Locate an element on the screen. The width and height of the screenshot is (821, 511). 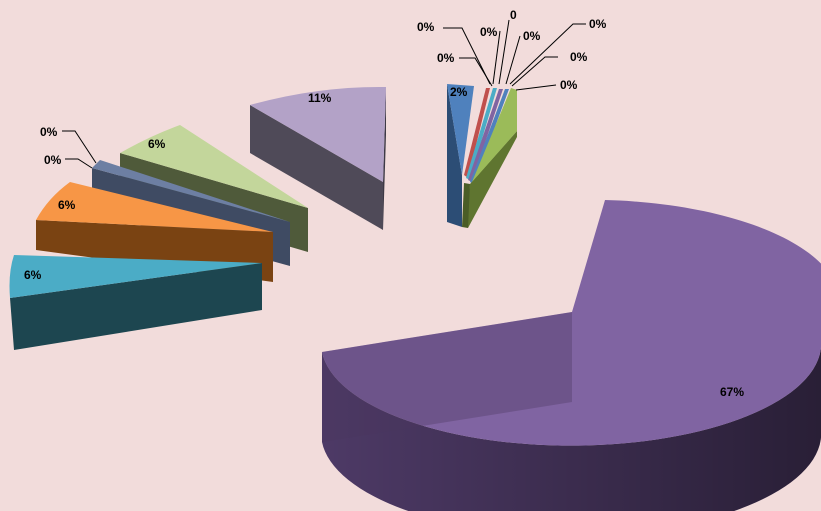
slice-thin-blue is located at coordinates (489, 136).